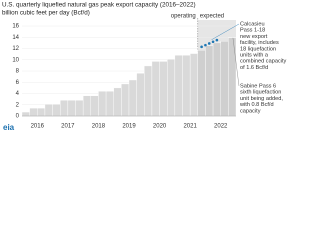  I want to click on operating-label: operating, so click(183, 17).